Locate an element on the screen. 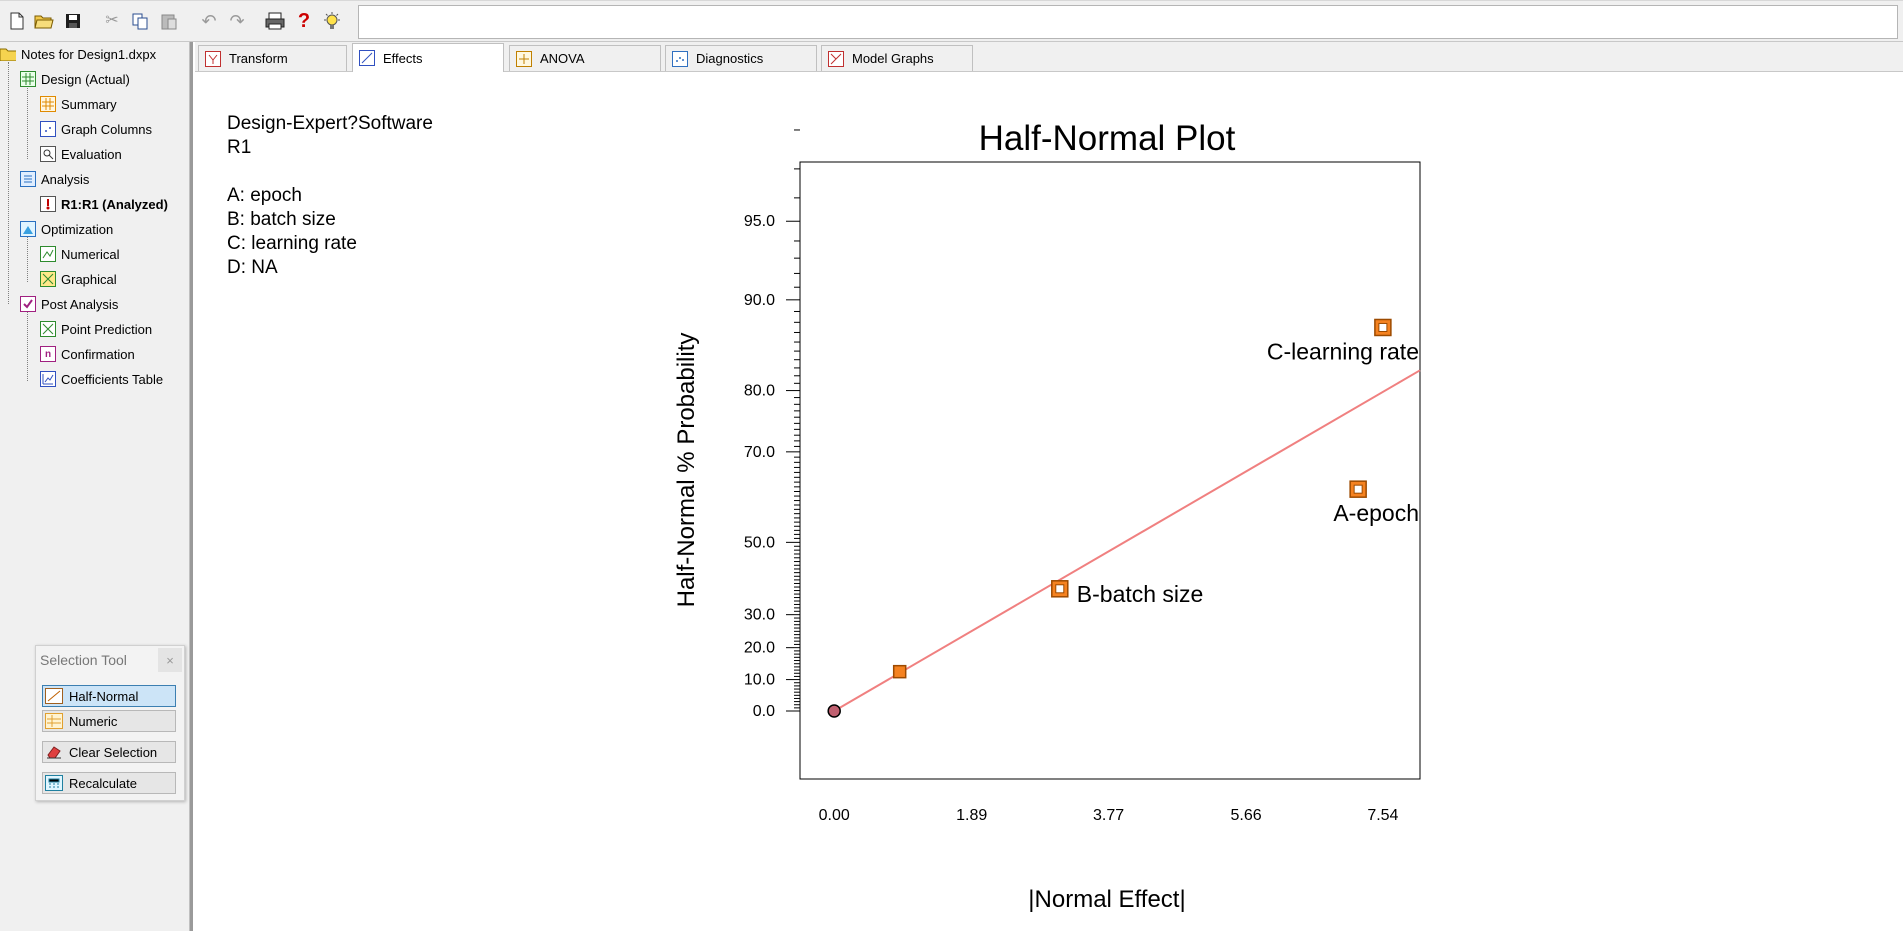  origin-point is located at coordinates (834, 711).